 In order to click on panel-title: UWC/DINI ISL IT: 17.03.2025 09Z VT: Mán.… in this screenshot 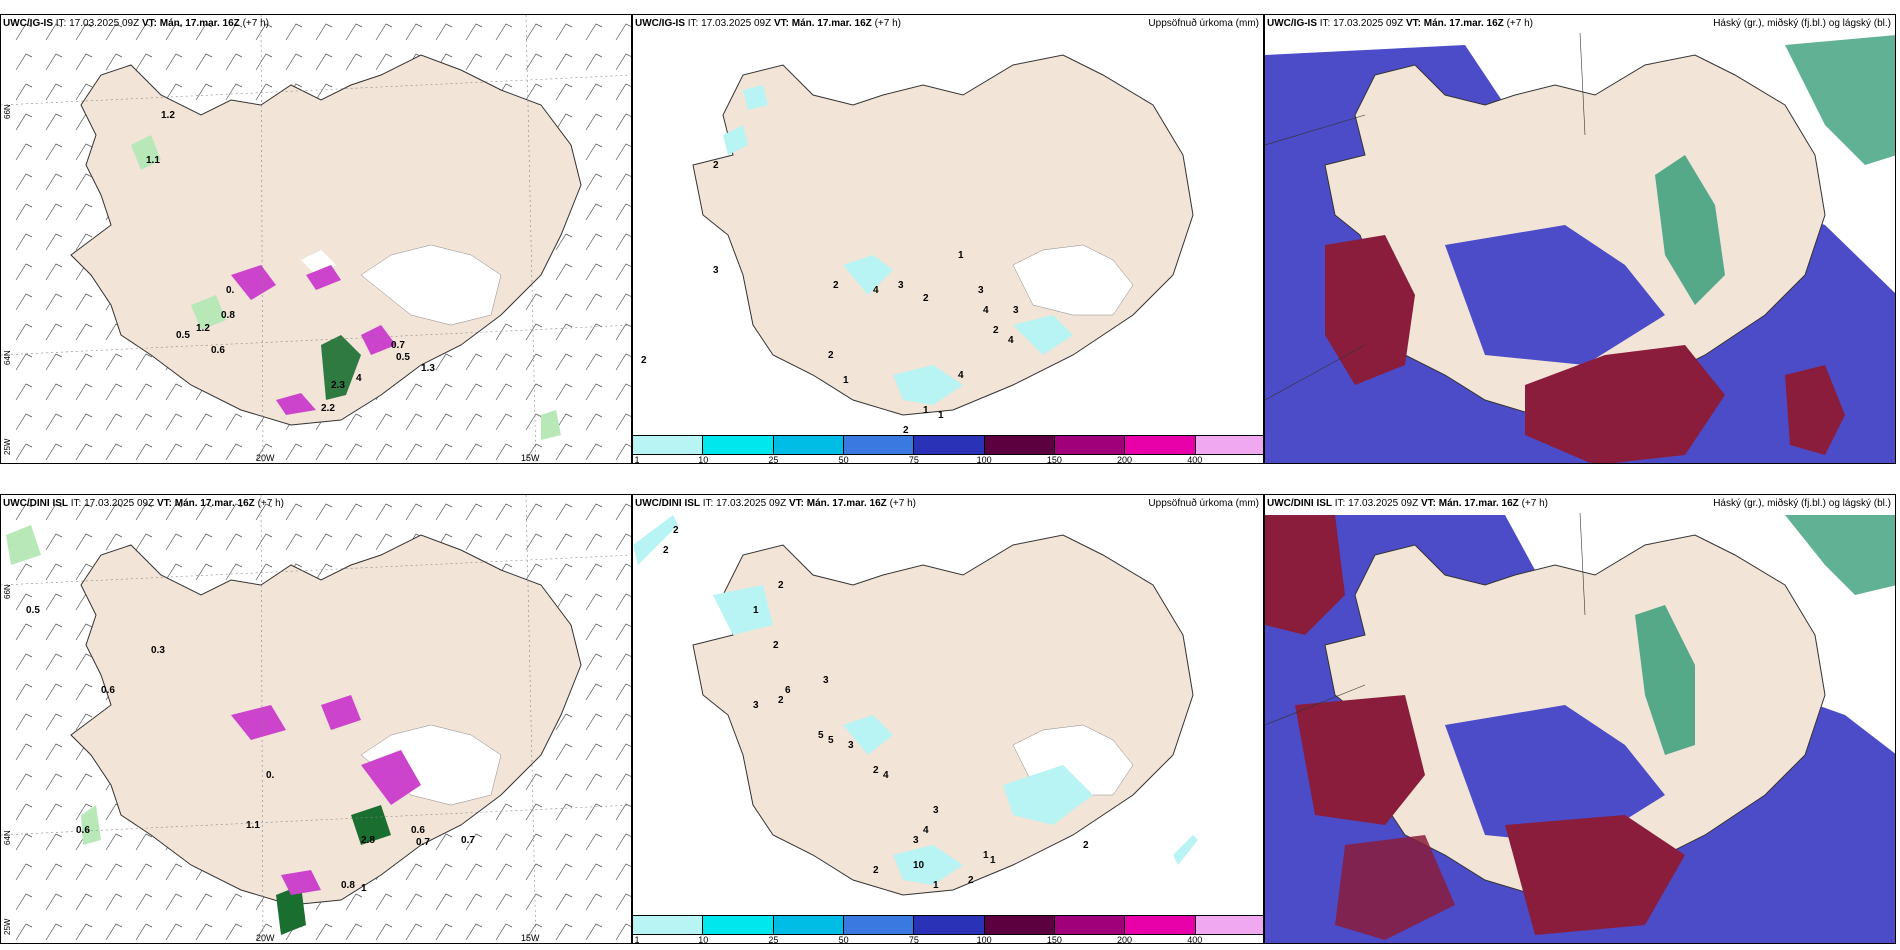, I will do `click(1407, 503)`.